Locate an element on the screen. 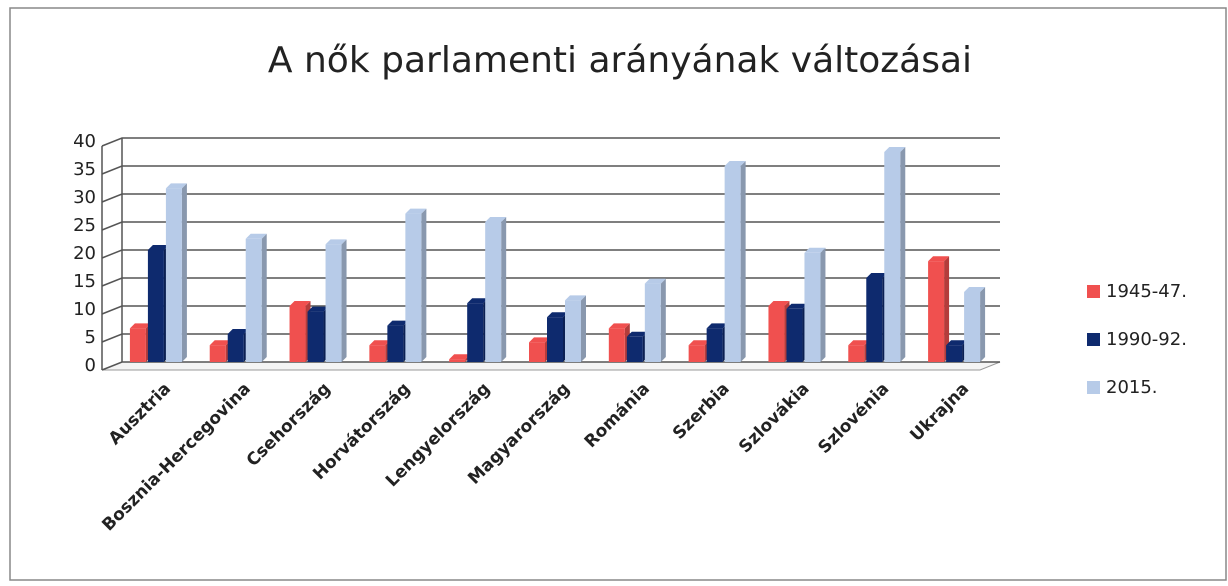  y-tick-label: 5 is located at coordinates (90, 337).